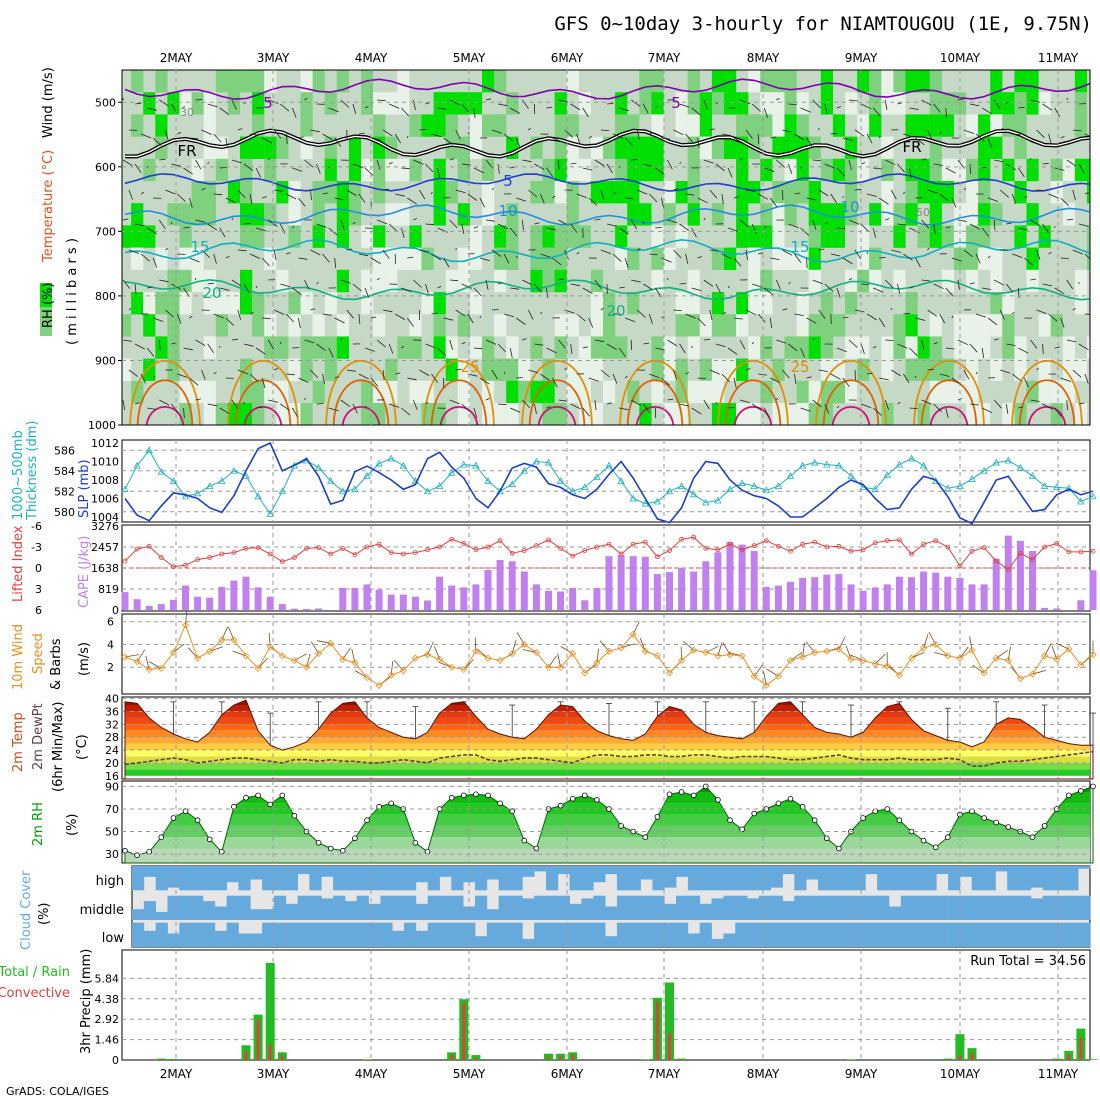 Image resolution: width=1100 pixels, height=1100 pixels. What do you see at coordinates (567, 1074) in the screenshot?
I see `bottom-date-label: 6MAY` at bounding box center [567, 1074].